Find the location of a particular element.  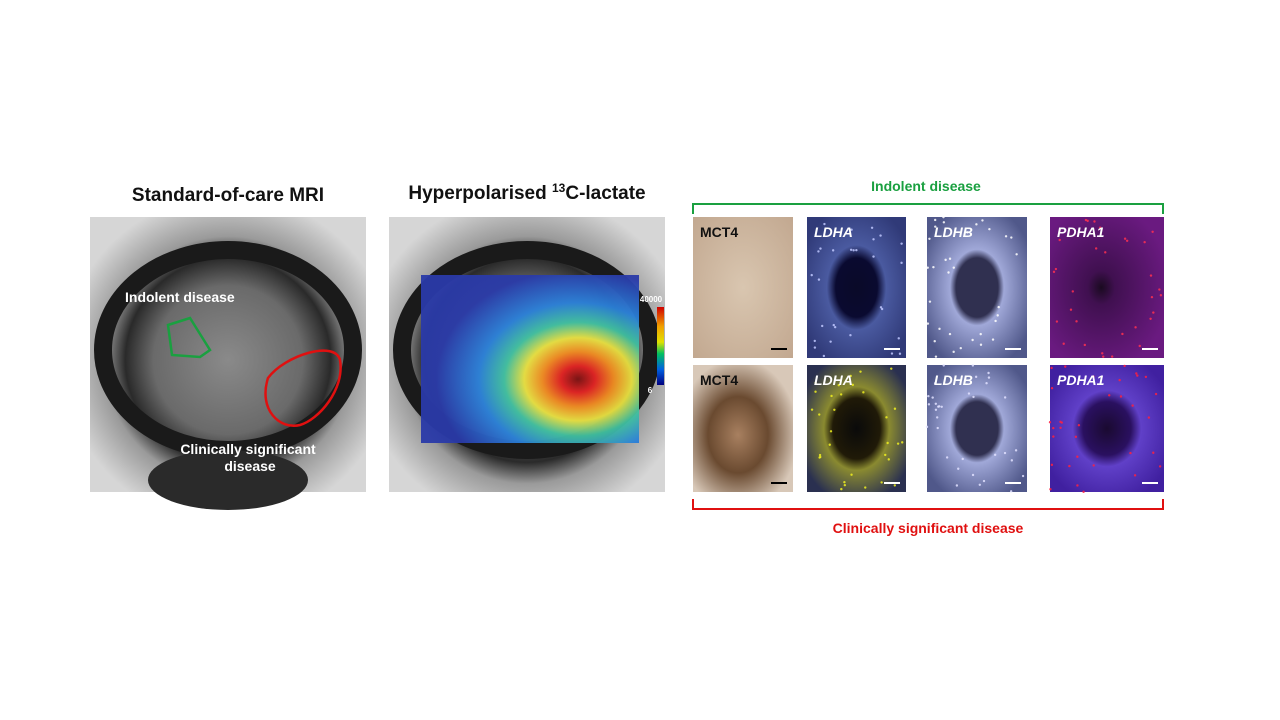

indolent-label: Indolent disease is located at coordinates (180, 297).